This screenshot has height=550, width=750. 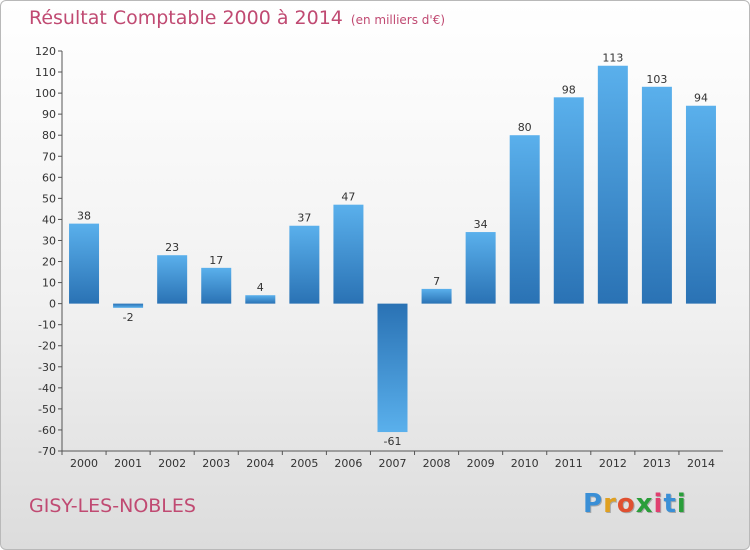 I want to click on x-tick-label: 2011, so click(x=569, y=463).